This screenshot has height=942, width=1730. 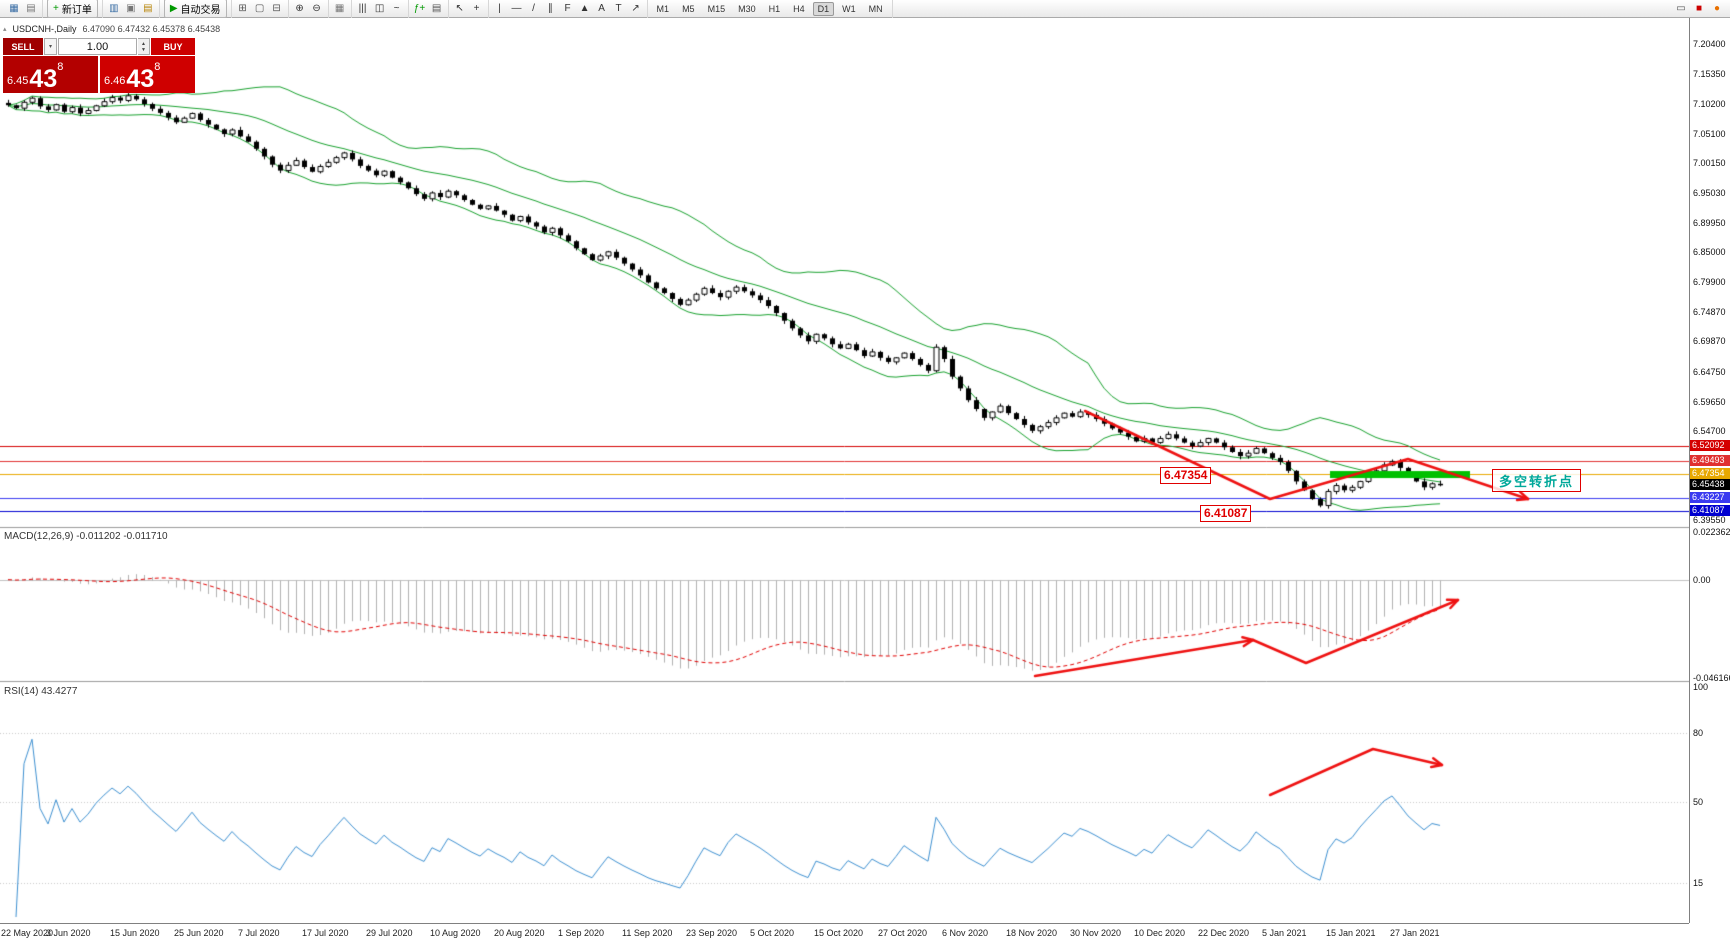 What do you see at coordinates (551, 8) in the screenshot?
I see `channel-icon: ∥` at bounding box center [551, 8].